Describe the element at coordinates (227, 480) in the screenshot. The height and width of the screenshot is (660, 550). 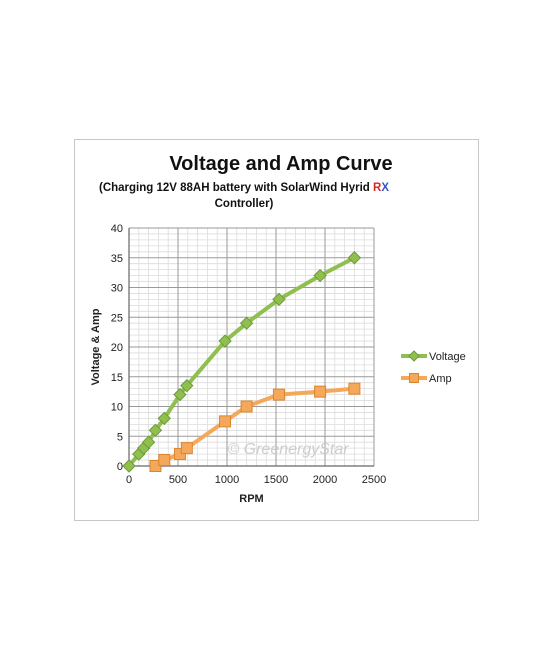
I see `x-tick-label: 1000` at that location.